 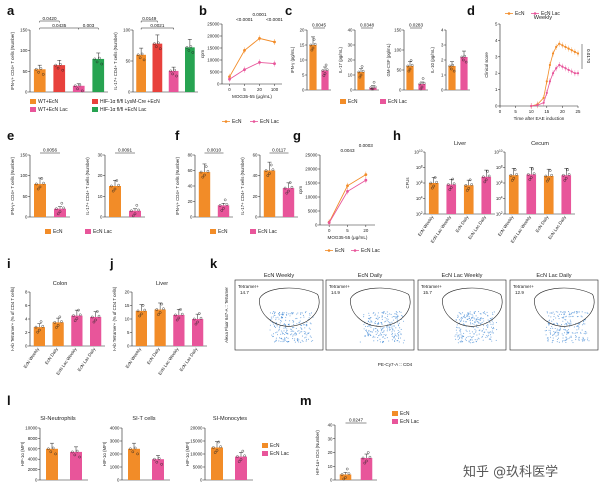 I want to click on y-axis-label: IFN-γ (pg/mL), so click(x=292, y=59).